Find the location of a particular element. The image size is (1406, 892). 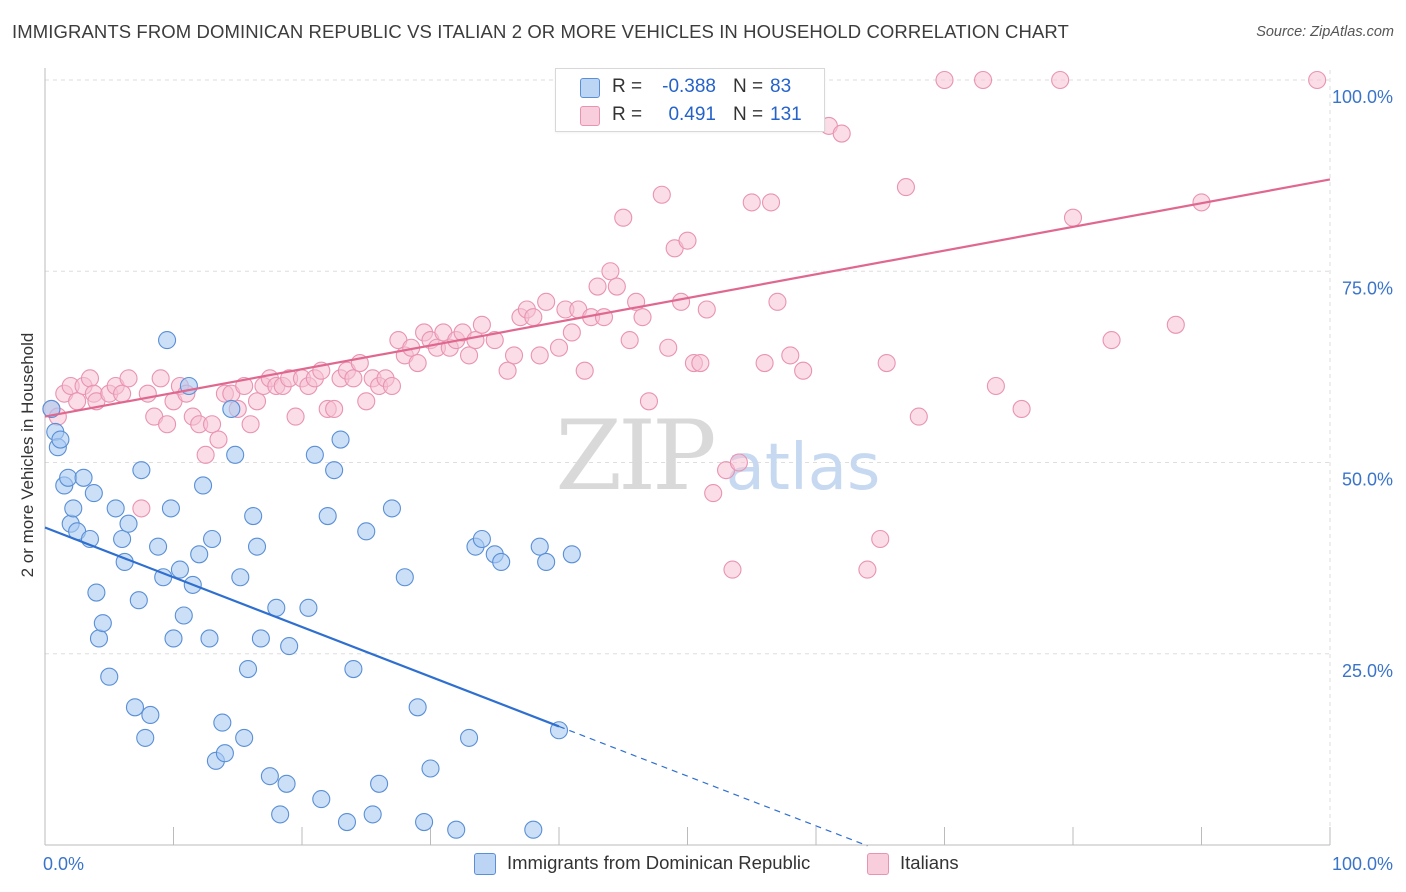

dominican-trend-line is located at coordinates (302, 627).